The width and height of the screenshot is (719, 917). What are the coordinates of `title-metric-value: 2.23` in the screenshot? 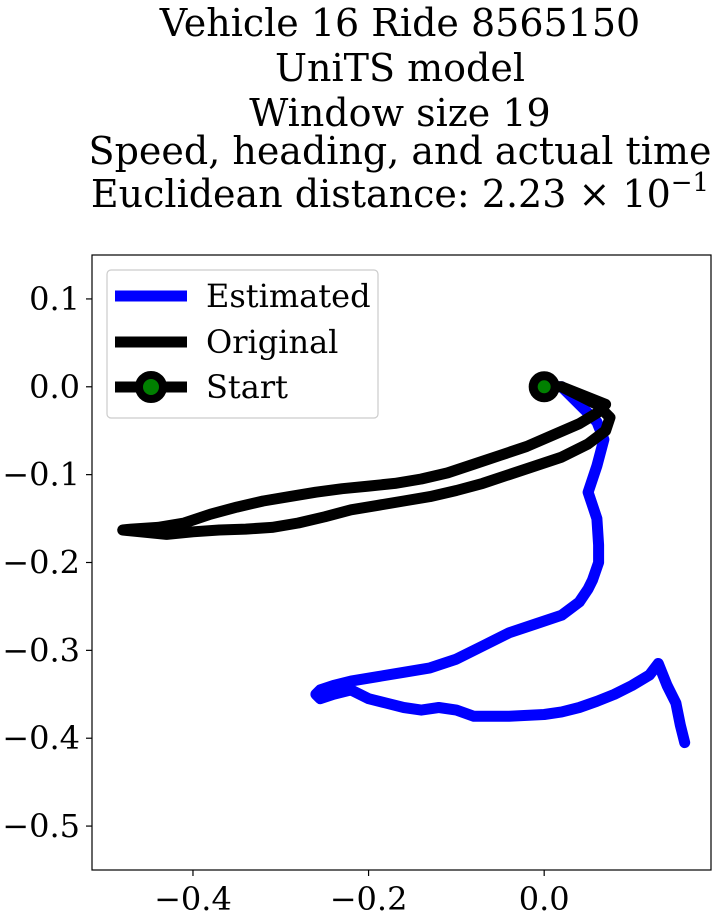 It's located at (524, 194).